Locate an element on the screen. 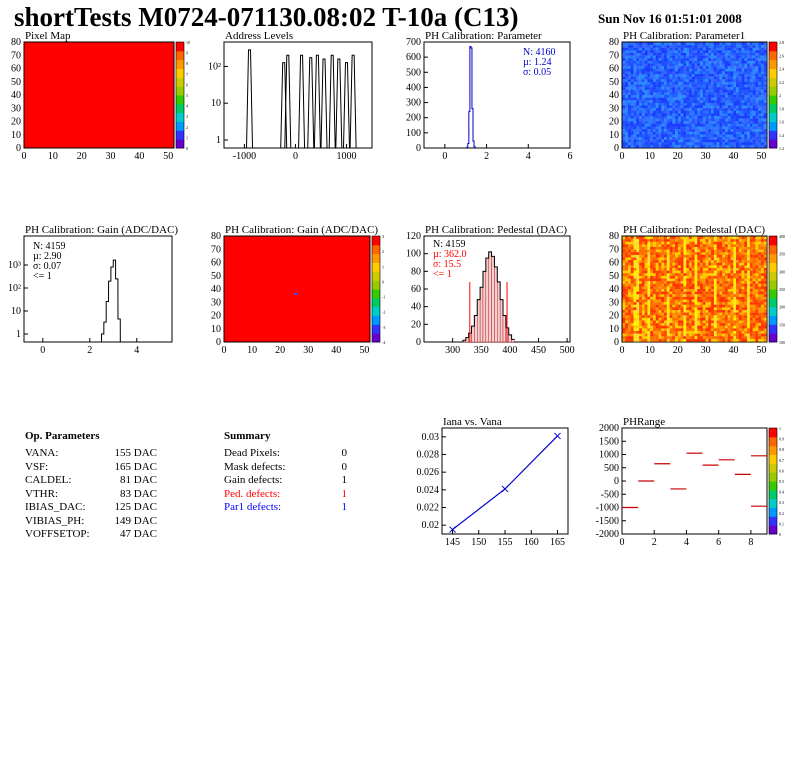  x-tick-label: 350 is located at coordinates (481, 350).